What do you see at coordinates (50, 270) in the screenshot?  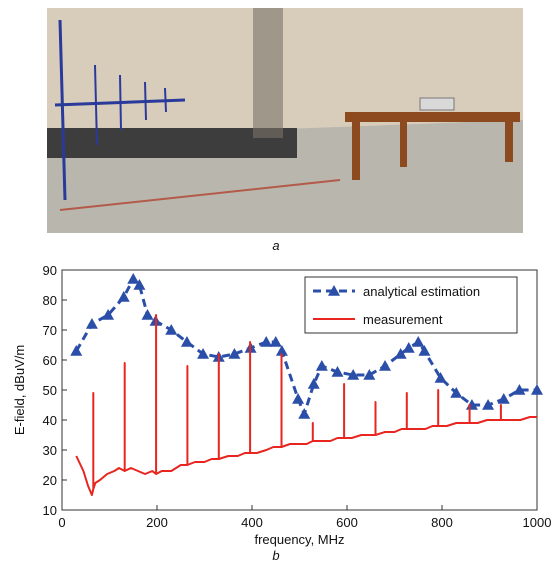 I see `y-tick-label: 90` at bounding box center [50, 270].